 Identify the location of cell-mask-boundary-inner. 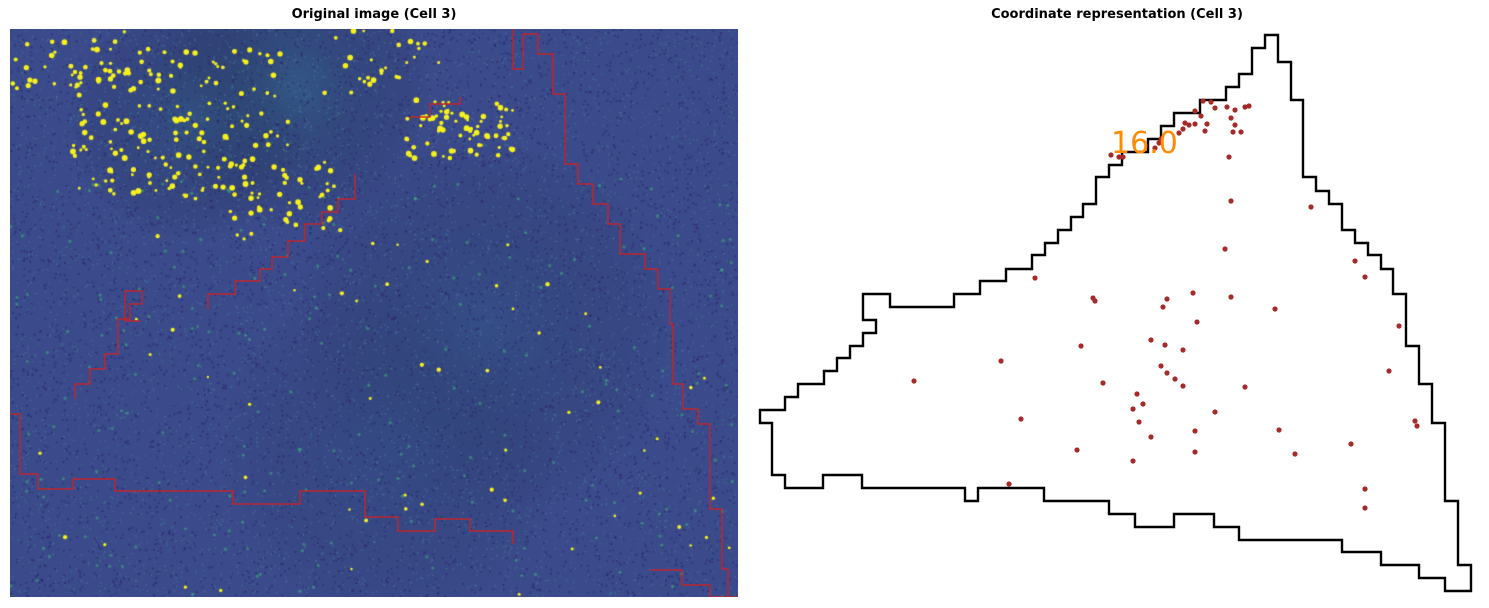
(435, 107).